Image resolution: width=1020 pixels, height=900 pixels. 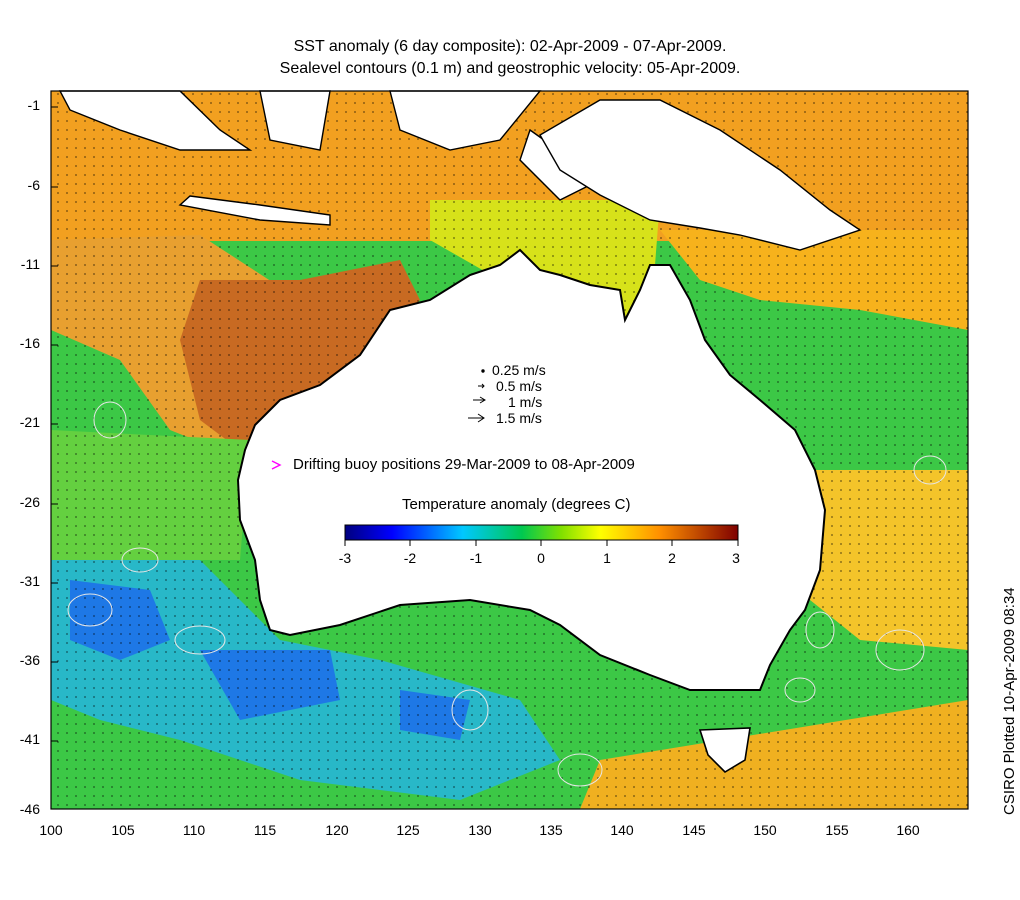 I want to click on velocity-legend-label: 1.5 m/s, so click(x=519, y=418).